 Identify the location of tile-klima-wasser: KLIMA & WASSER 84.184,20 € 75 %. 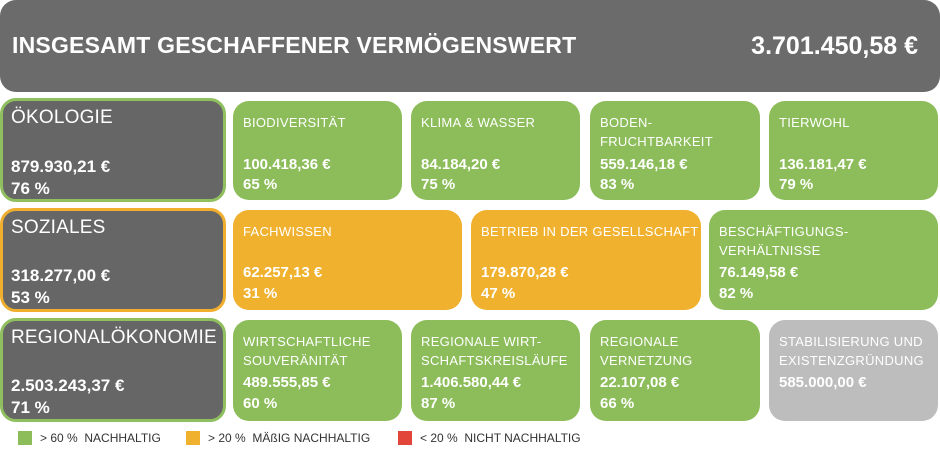
(495, 150).